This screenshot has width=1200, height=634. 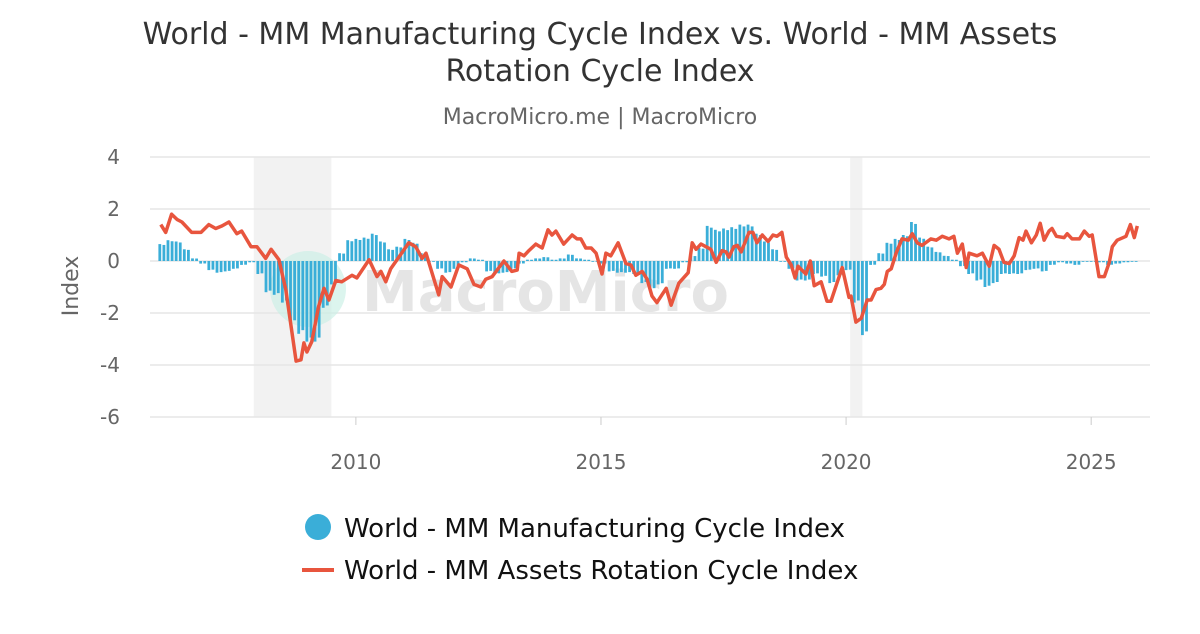 I want to click on legend-label: World - MM Assets Rotation Cycle Index, so click(x=601, y=571).